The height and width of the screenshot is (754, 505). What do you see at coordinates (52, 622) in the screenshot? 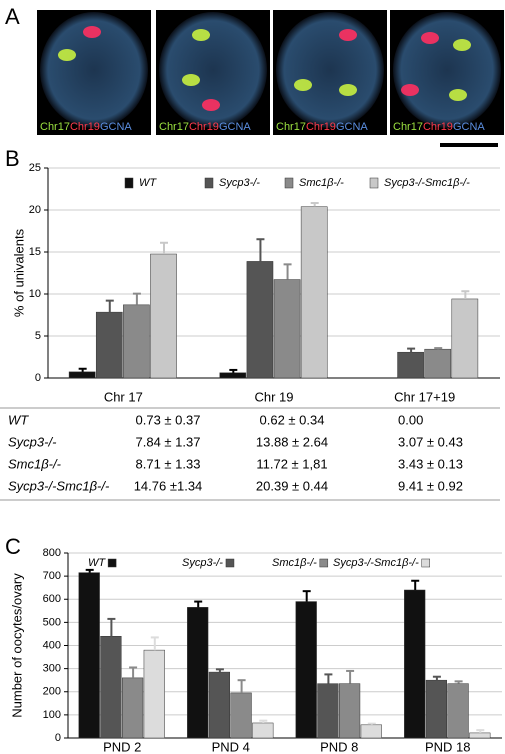
I see `y-tick-label: 500` at bounding box center [52, 622].